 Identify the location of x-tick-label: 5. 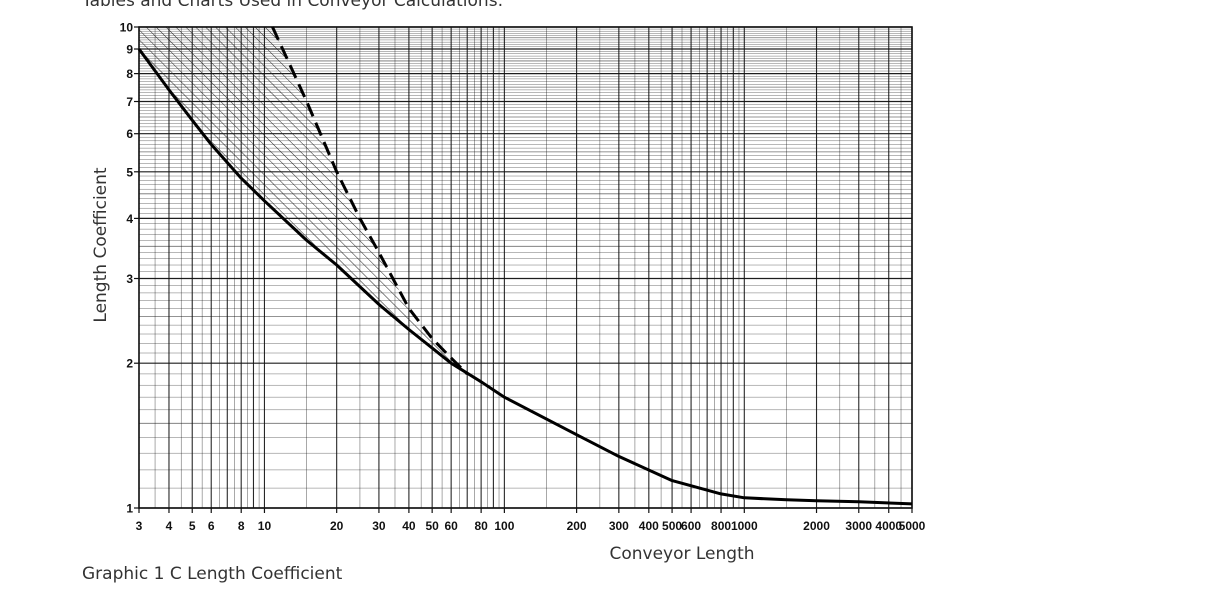
(192, 526).